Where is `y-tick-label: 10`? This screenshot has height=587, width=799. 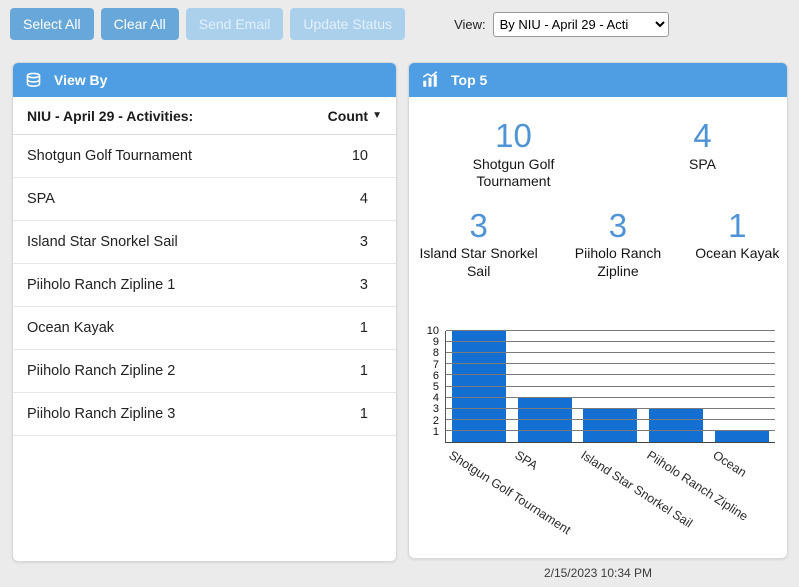
y-tick-label: 10 is located at coordinates (432, 331).